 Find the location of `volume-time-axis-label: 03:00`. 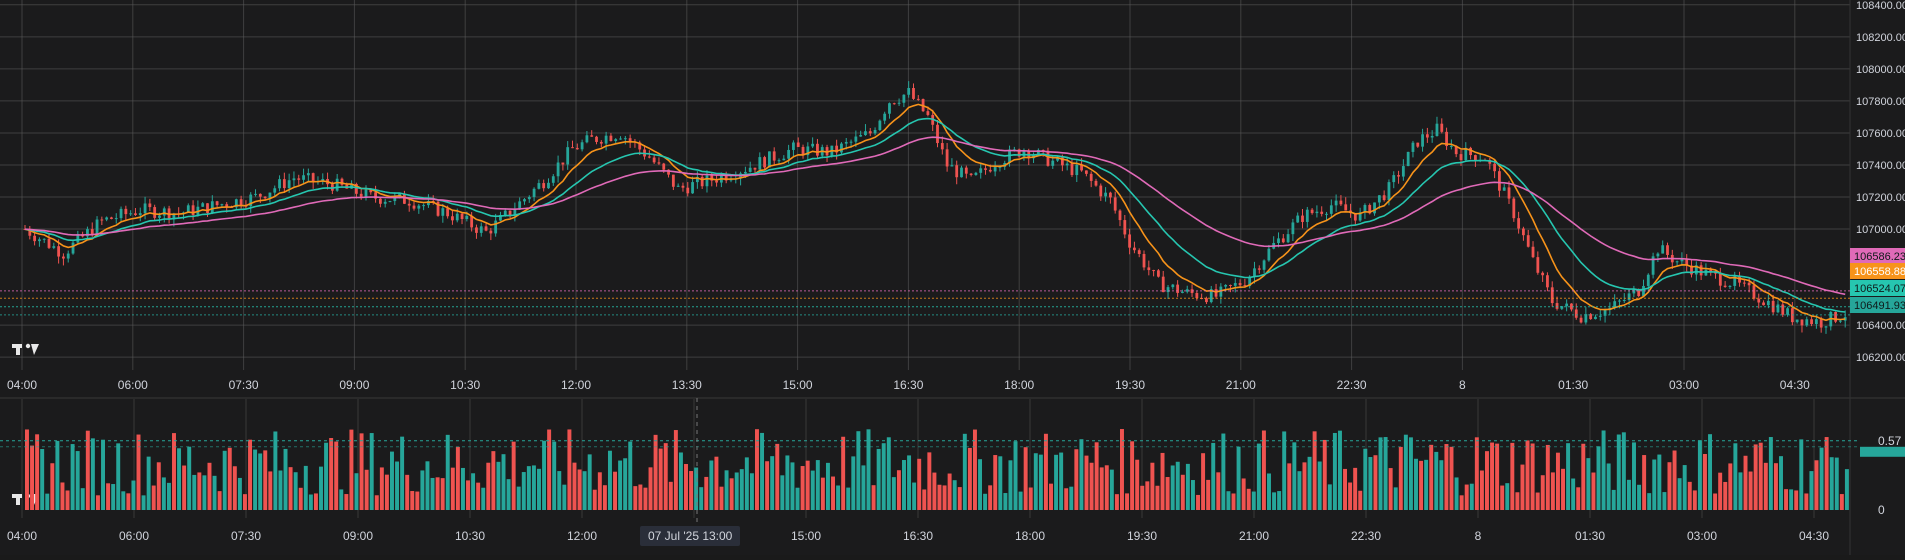

volume-time-axis-label: 03:00 is located at coordinates (1702, 536).